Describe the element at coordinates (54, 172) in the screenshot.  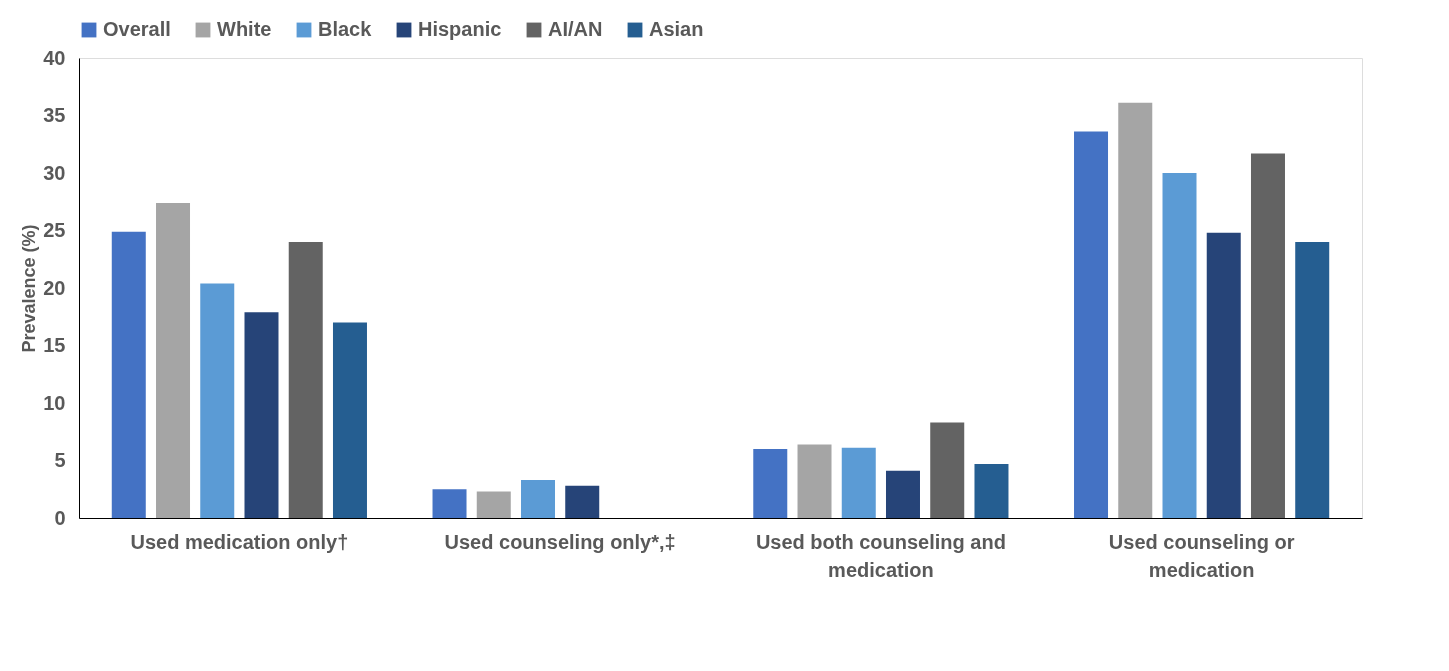
I see `y-tick-label: 30` at that location.